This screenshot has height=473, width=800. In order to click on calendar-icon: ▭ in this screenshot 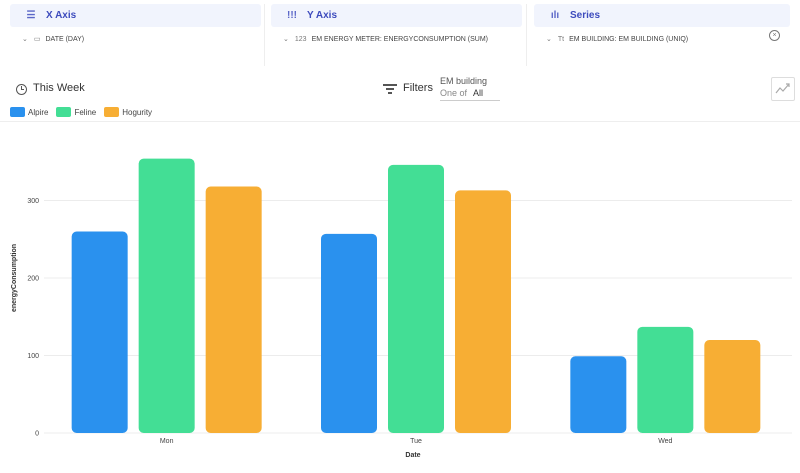, I will do `click(37, 39)`.